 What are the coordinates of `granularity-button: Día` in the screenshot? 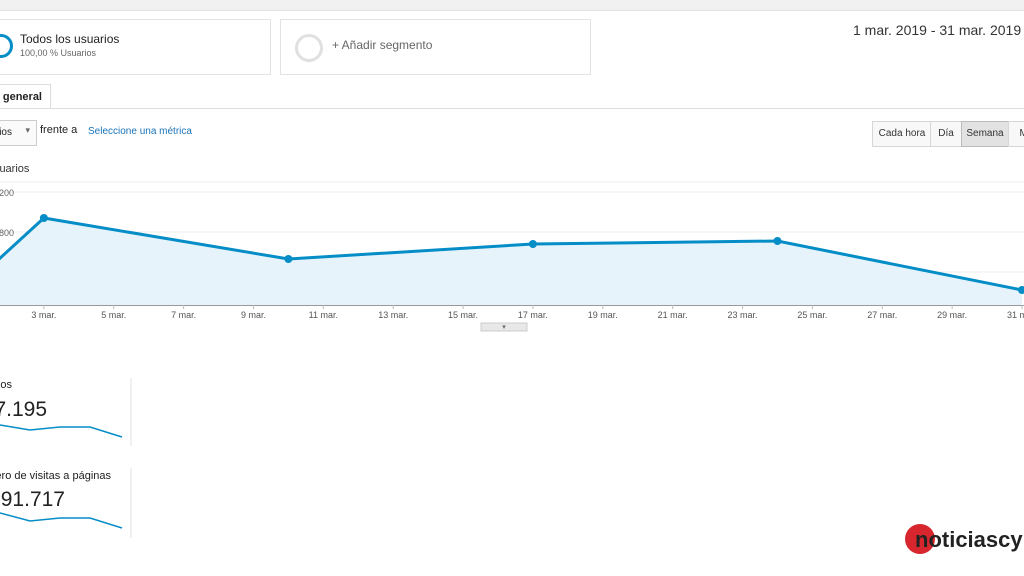 It's located at (946, 134).